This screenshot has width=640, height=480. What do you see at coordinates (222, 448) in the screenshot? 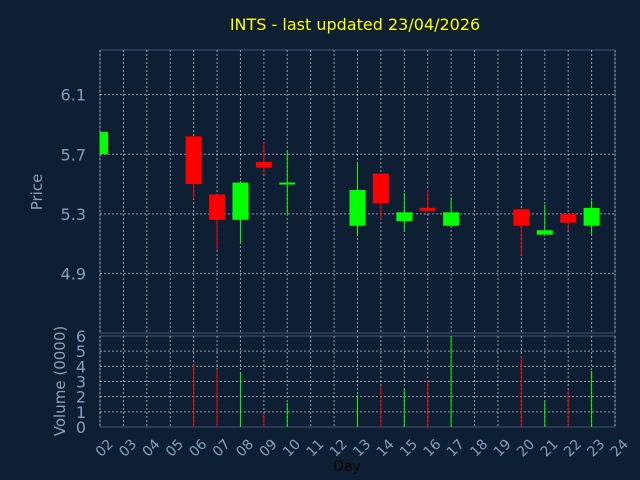
I see `x-tick-label: 07` at bounding box center [222, 448].